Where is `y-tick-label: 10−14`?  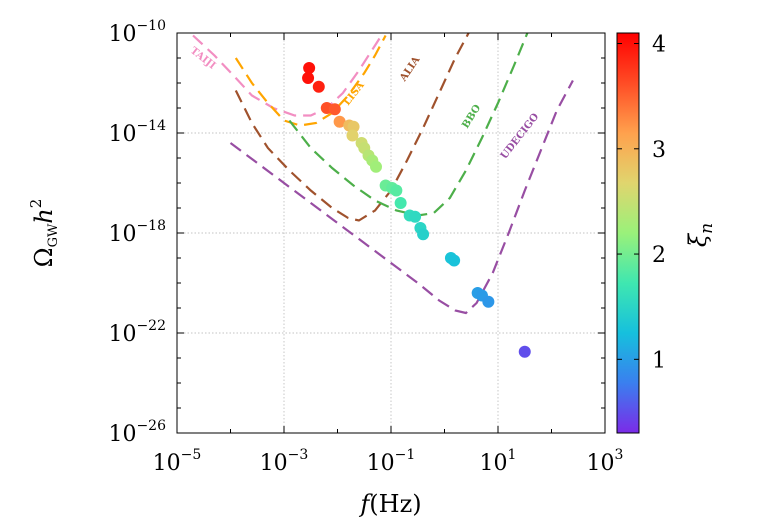
y-tick-label: 10−14 is located at coordinates (137, 132).